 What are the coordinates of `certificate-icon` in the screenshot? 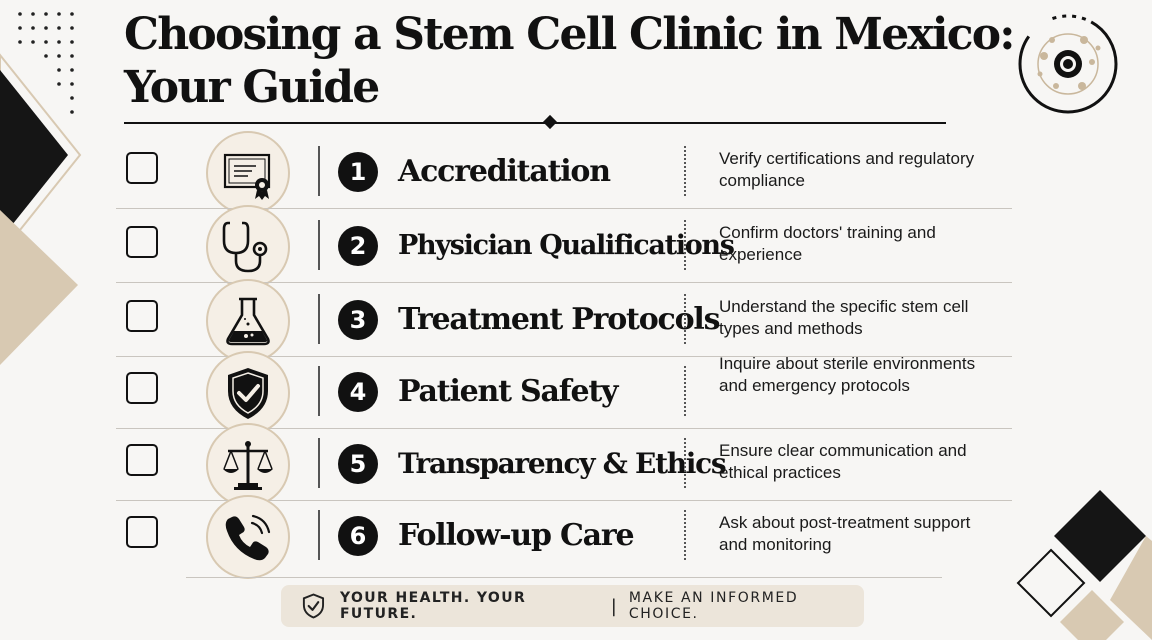 It's located at (247, 176).